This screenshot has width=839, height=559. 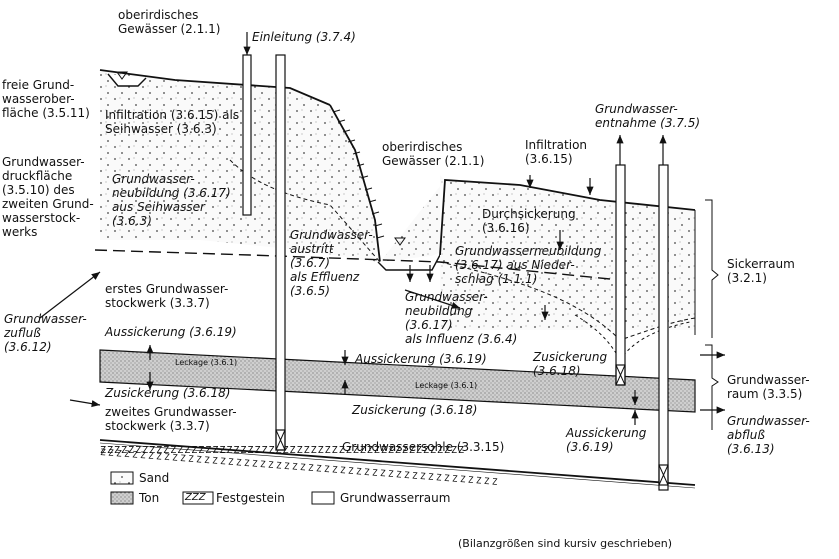 I want to click on label-gw-entnahme: Grundwasser- entnahme (3.7.5), so click(x=648, y=116).